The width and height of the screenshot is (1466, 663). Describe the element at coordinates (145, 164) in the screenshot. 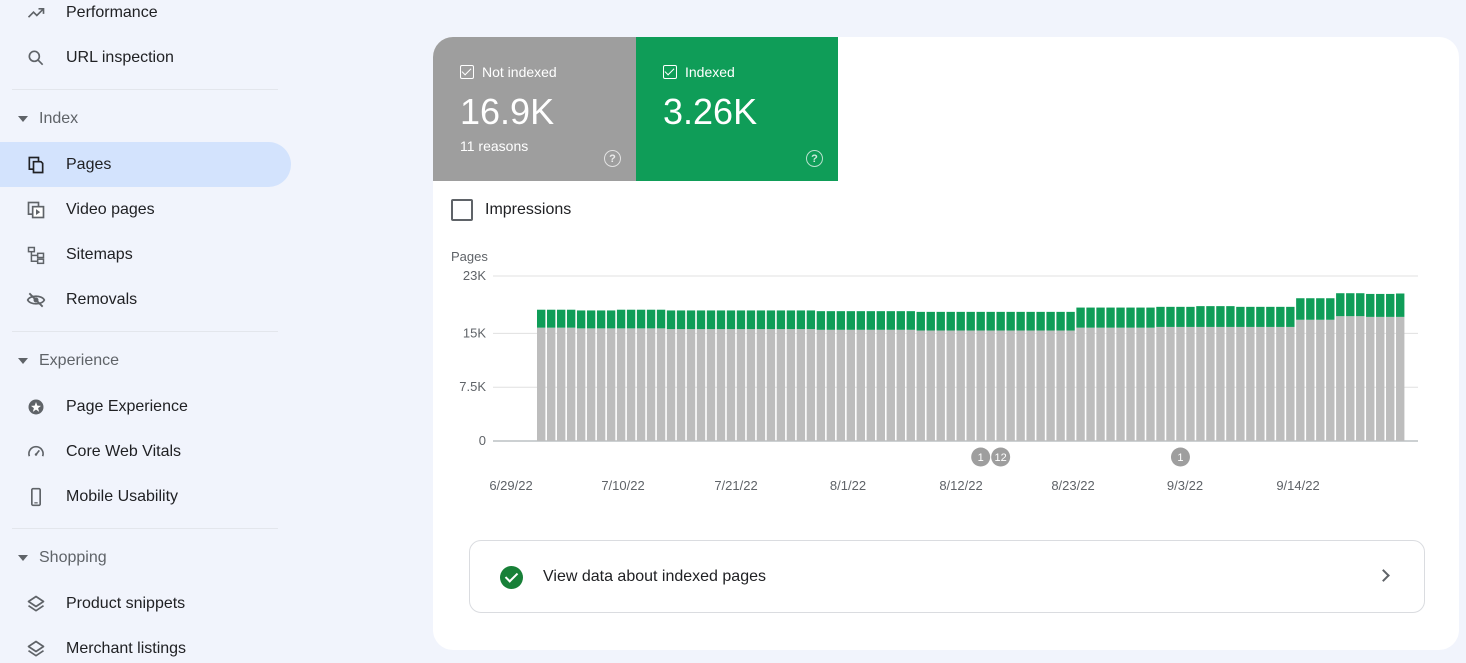

I see `sidebar-item-pages: Pages` at that location.